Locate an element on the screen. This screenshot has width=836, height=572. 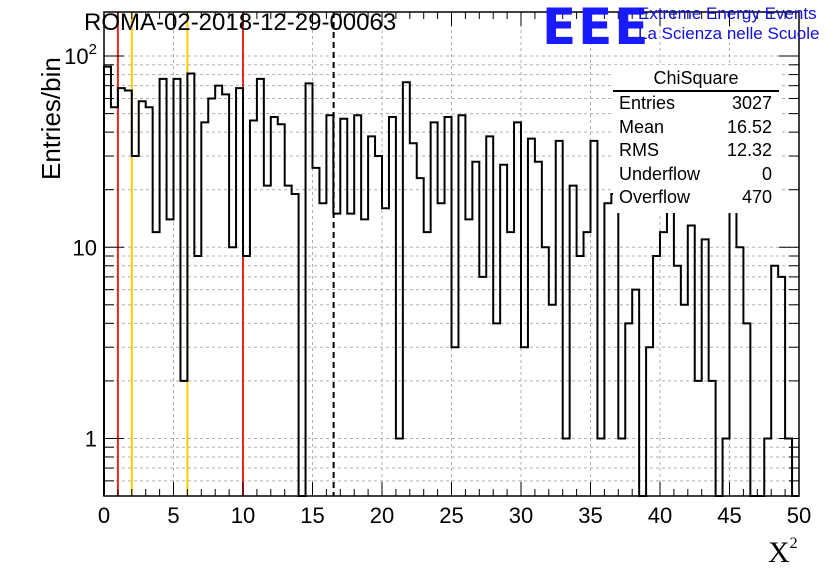
y-axis-label: Entries/bin is located at coordinates (35, 118).